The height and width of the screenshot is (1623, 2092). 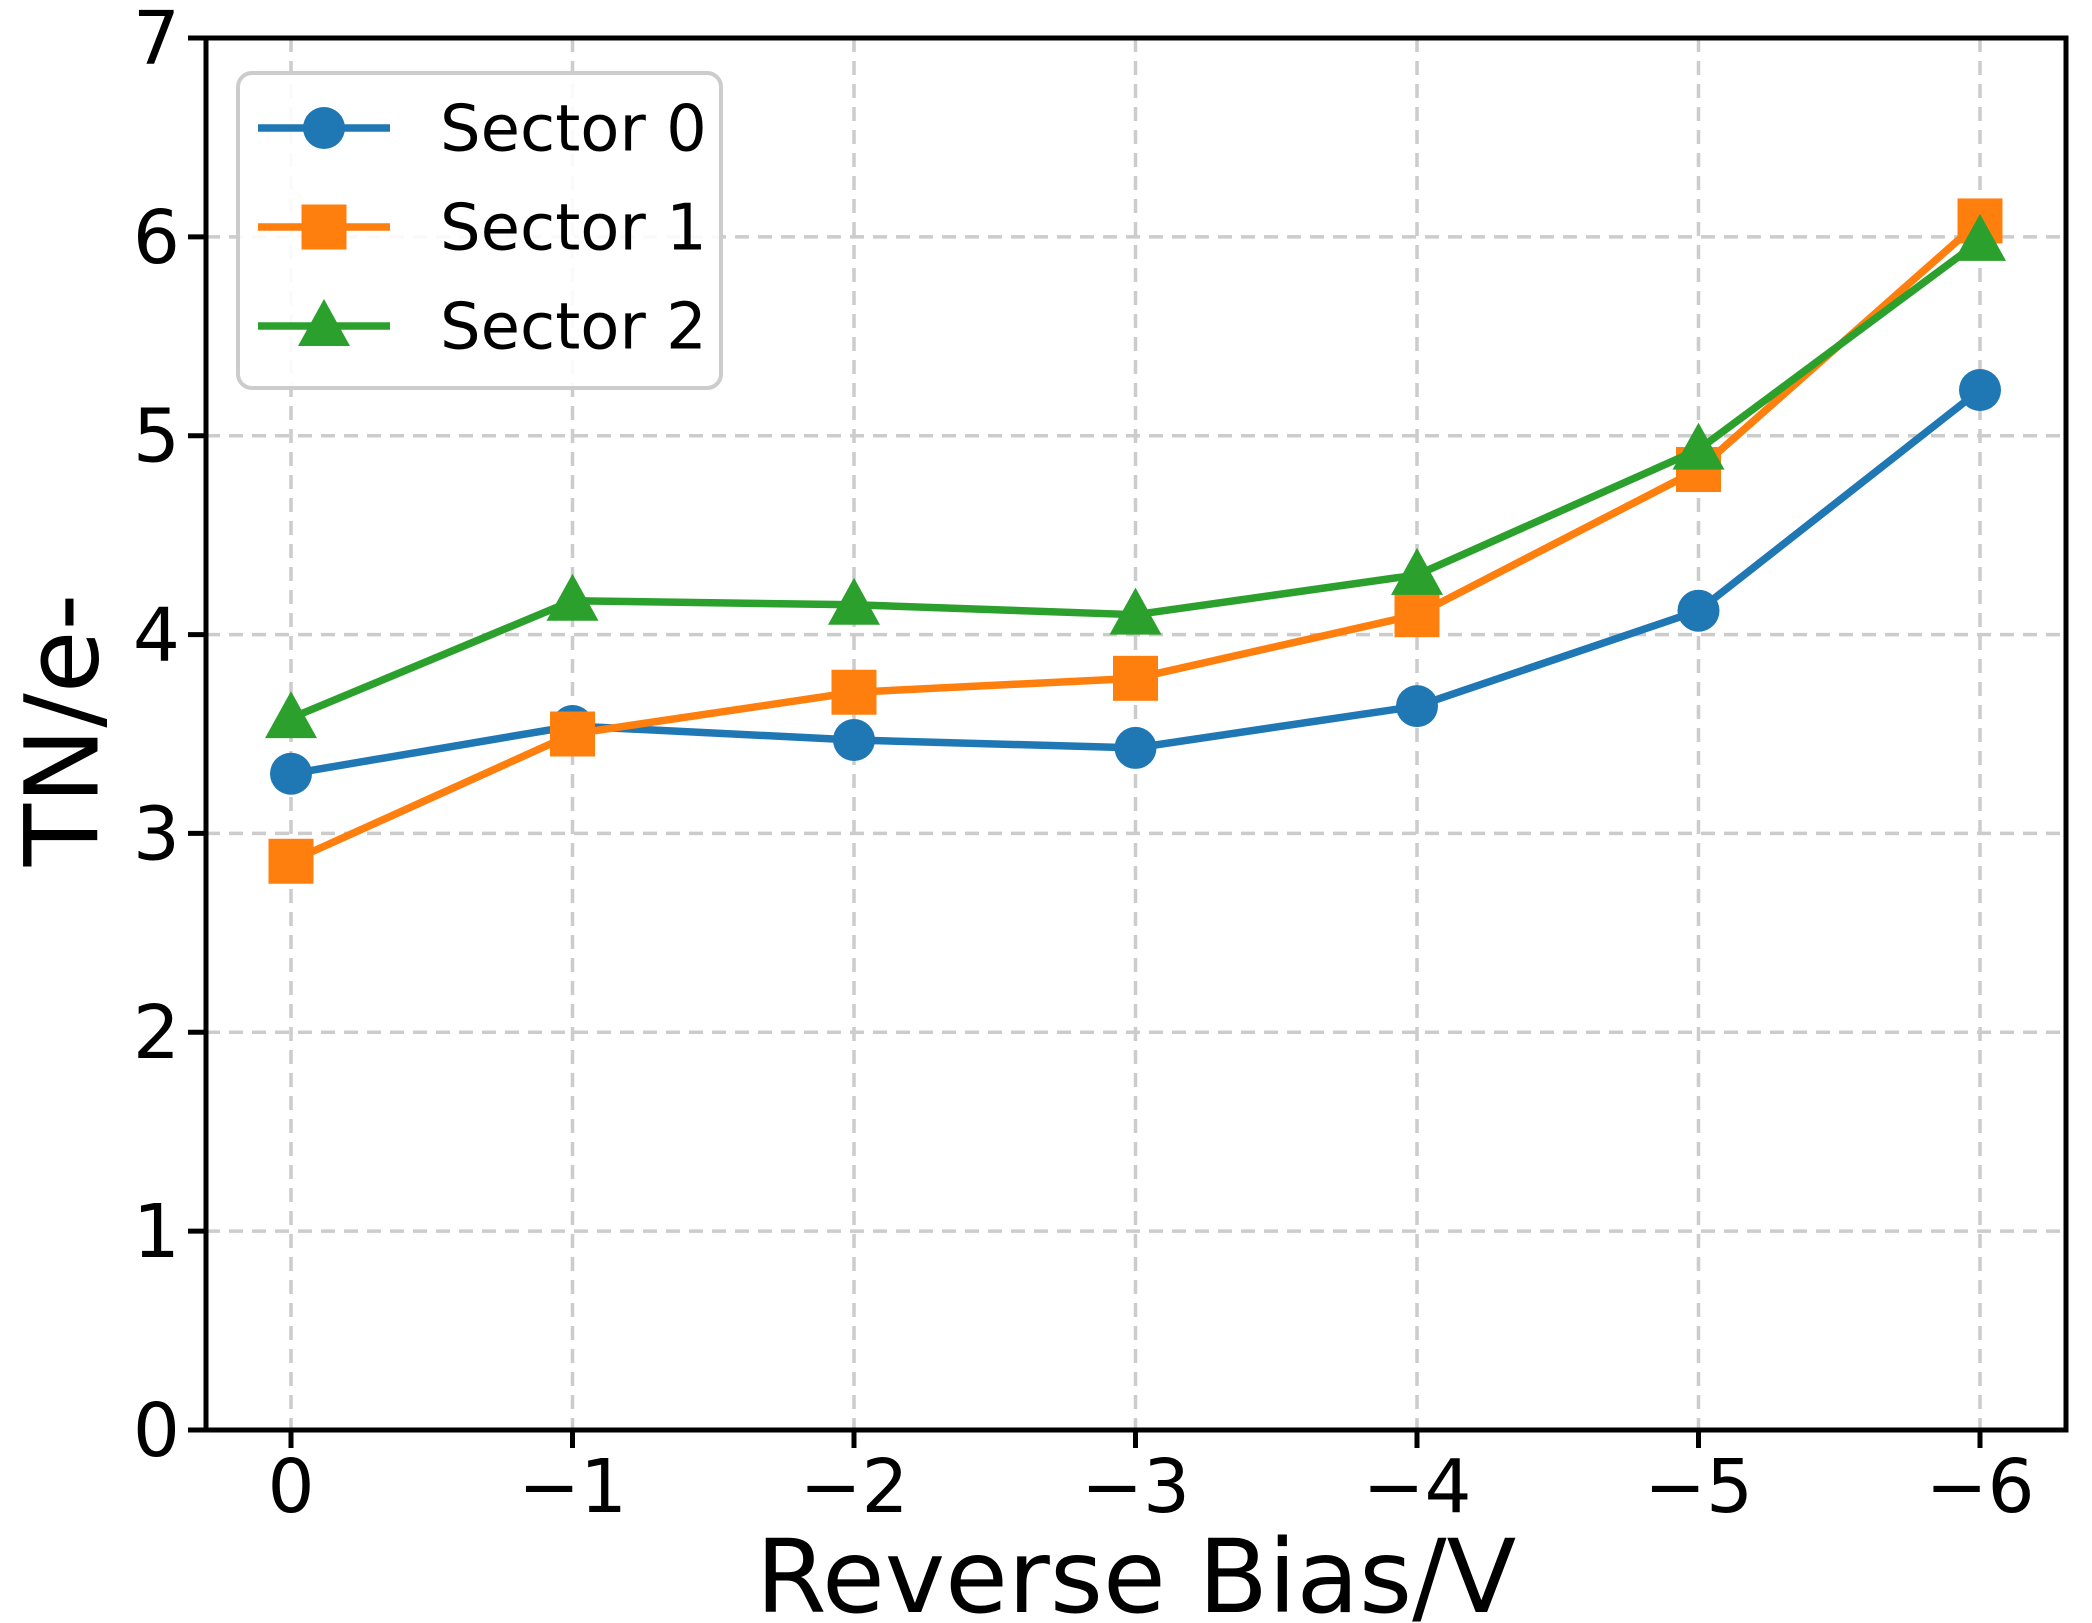 What do you see at coordinates (1698, 1487) in the screenshot?
I see `x-axis-tick-label: −5` at bounding box center [1698, 1487].